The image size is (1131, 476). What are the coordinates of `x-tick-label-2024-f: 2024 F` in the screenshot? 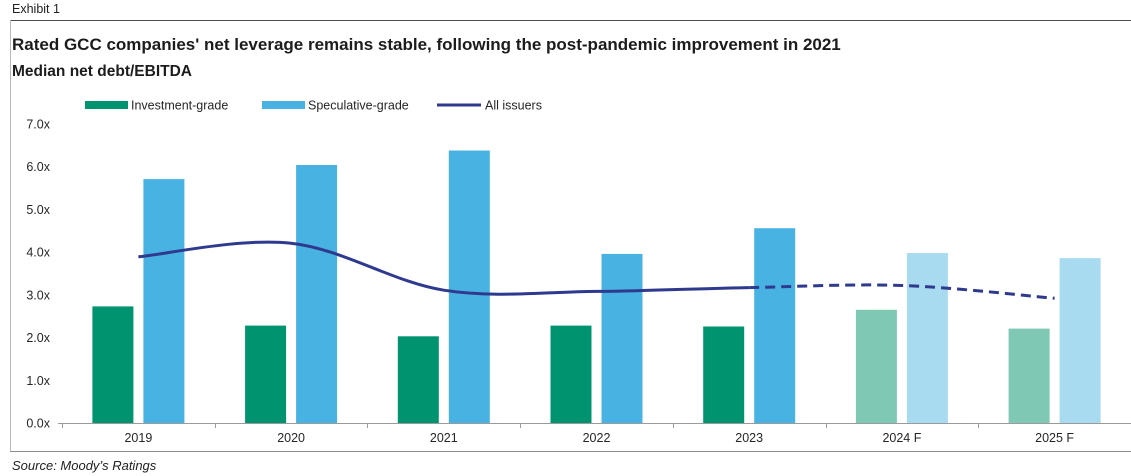 It's located at (901, 438).